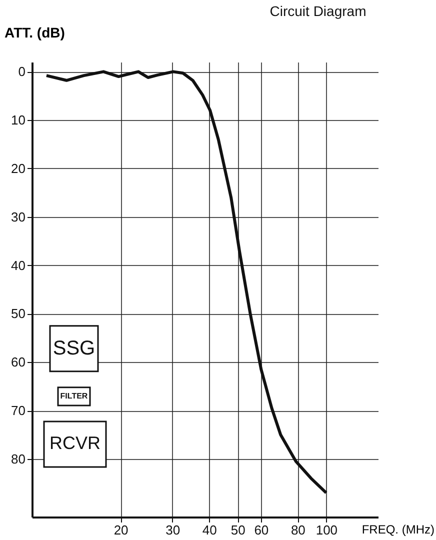 This screenshot has width=436, height=540. What do you see at coordinates (327, 530) in the screenshot?
I see `x-tick-label: 100` at bounding box center [327, 530].